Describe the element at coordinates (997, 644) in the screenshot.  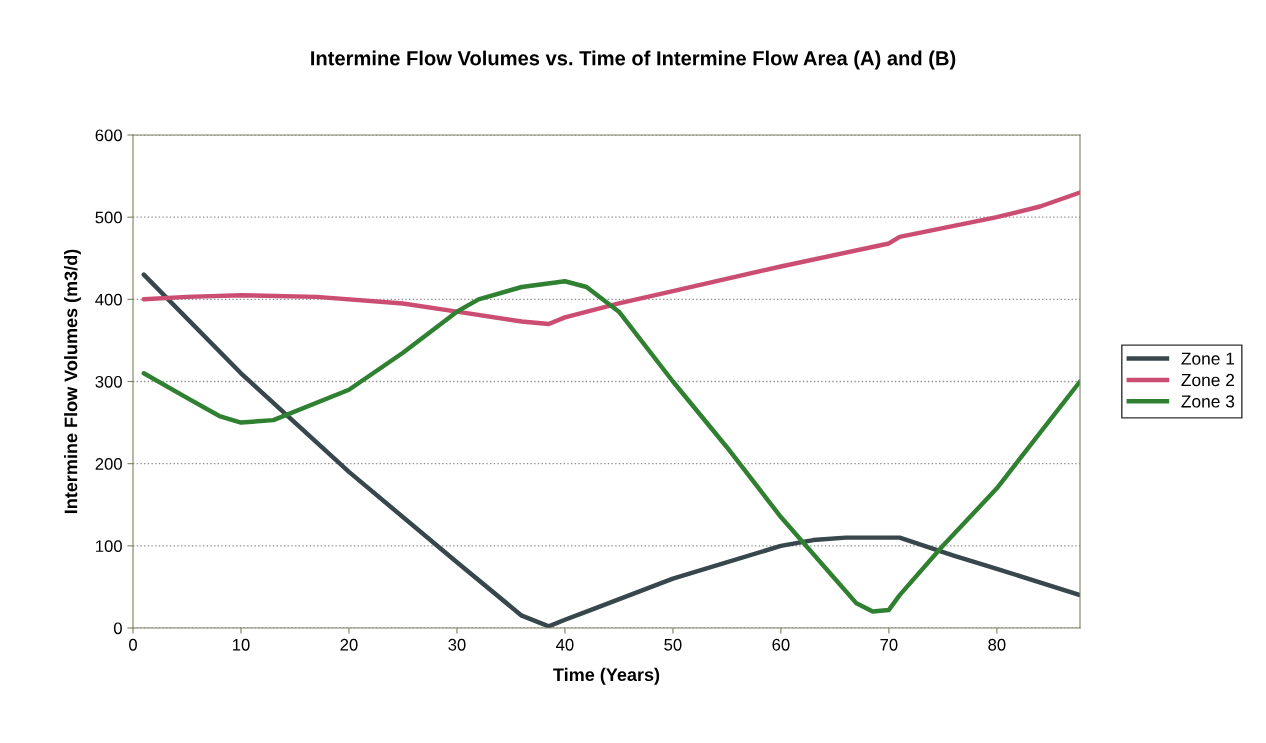
I see `x-tick-label: 80` at that location.